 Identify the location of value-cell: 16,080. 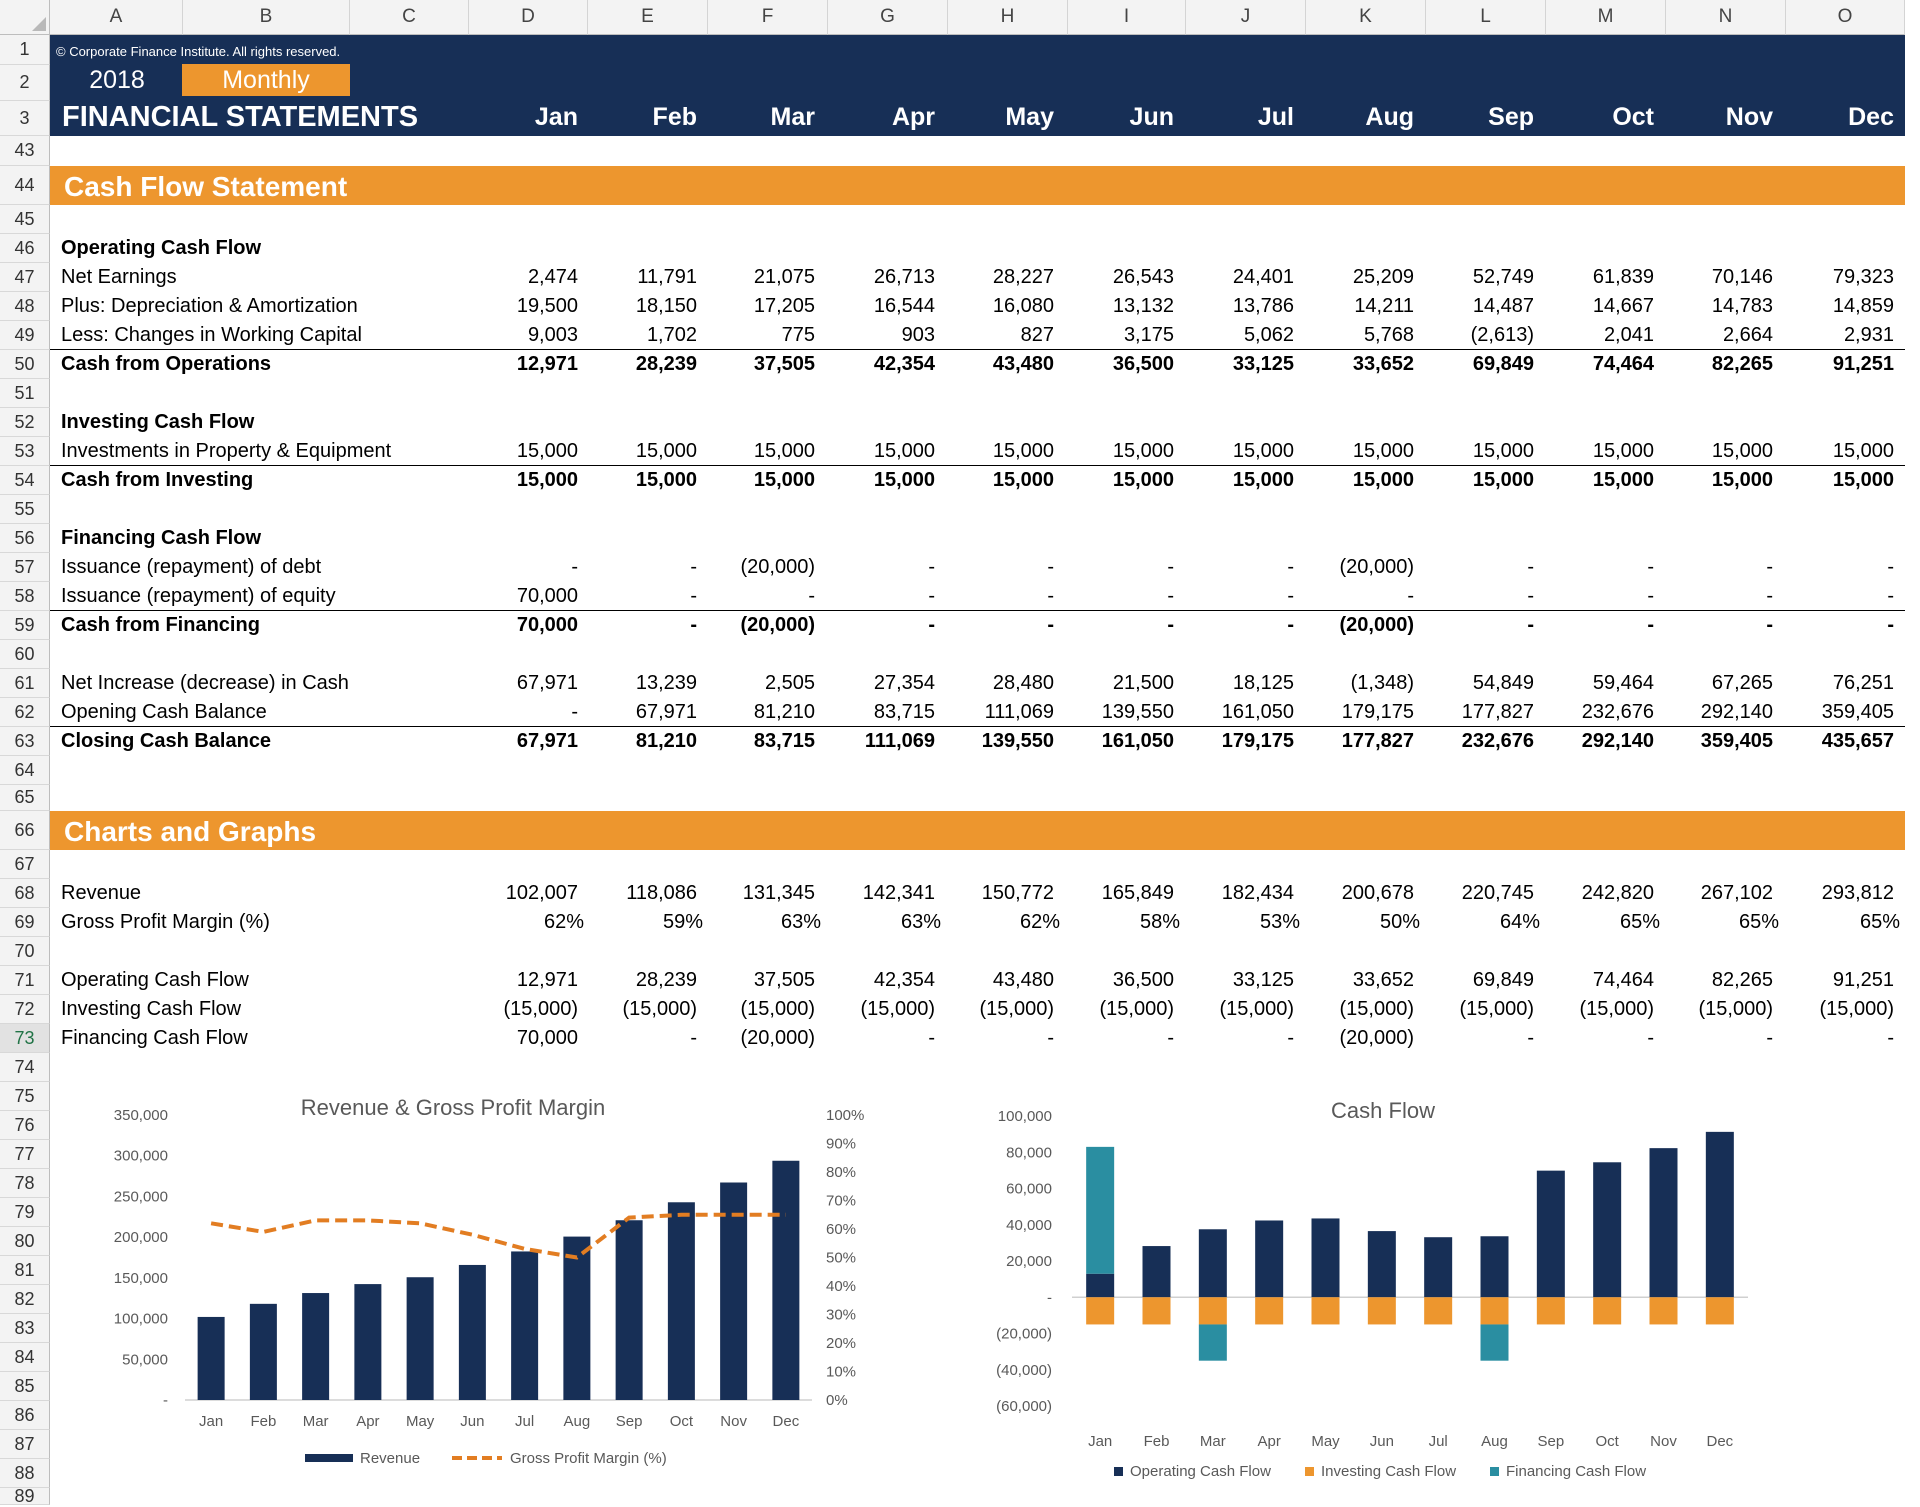
(1023, 306).